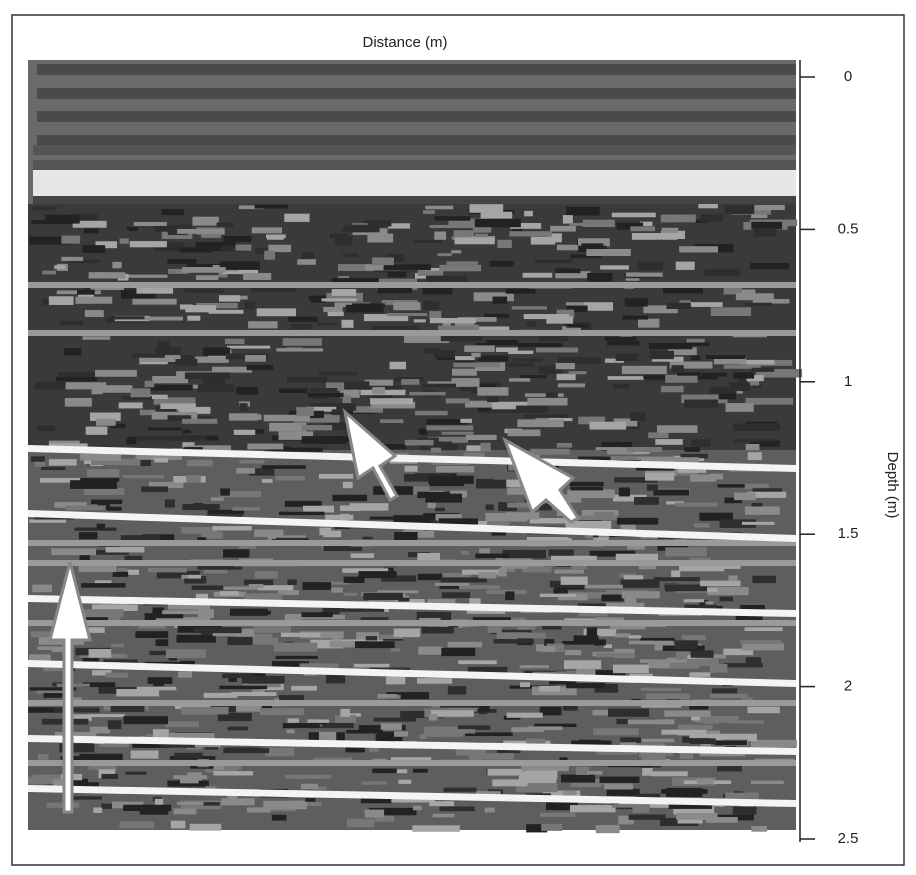  I want to click on arrow, so click(70, 687).